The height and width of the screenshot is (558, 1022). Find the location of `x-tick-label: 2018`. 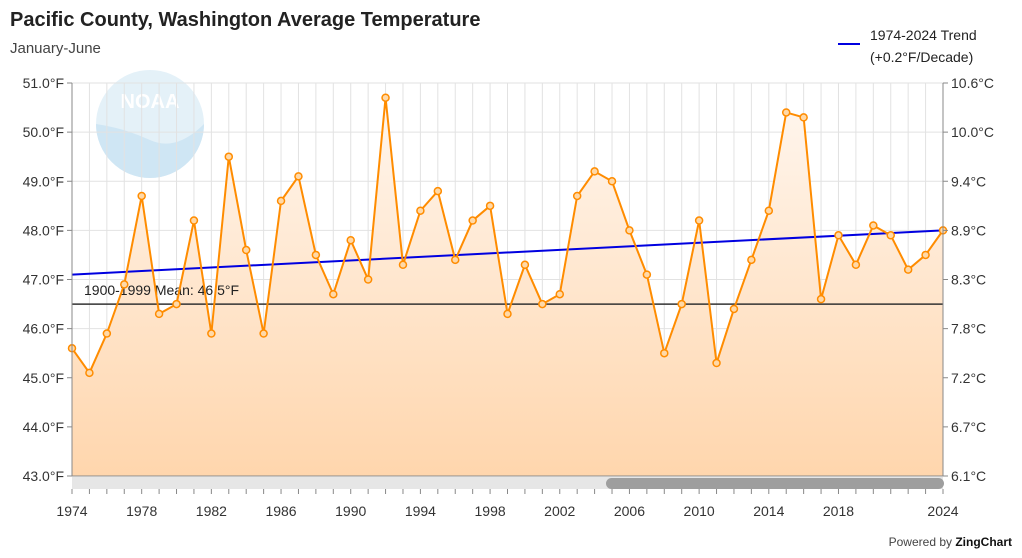

x-tick-label: 2018 is located at coordinates (838, 511).